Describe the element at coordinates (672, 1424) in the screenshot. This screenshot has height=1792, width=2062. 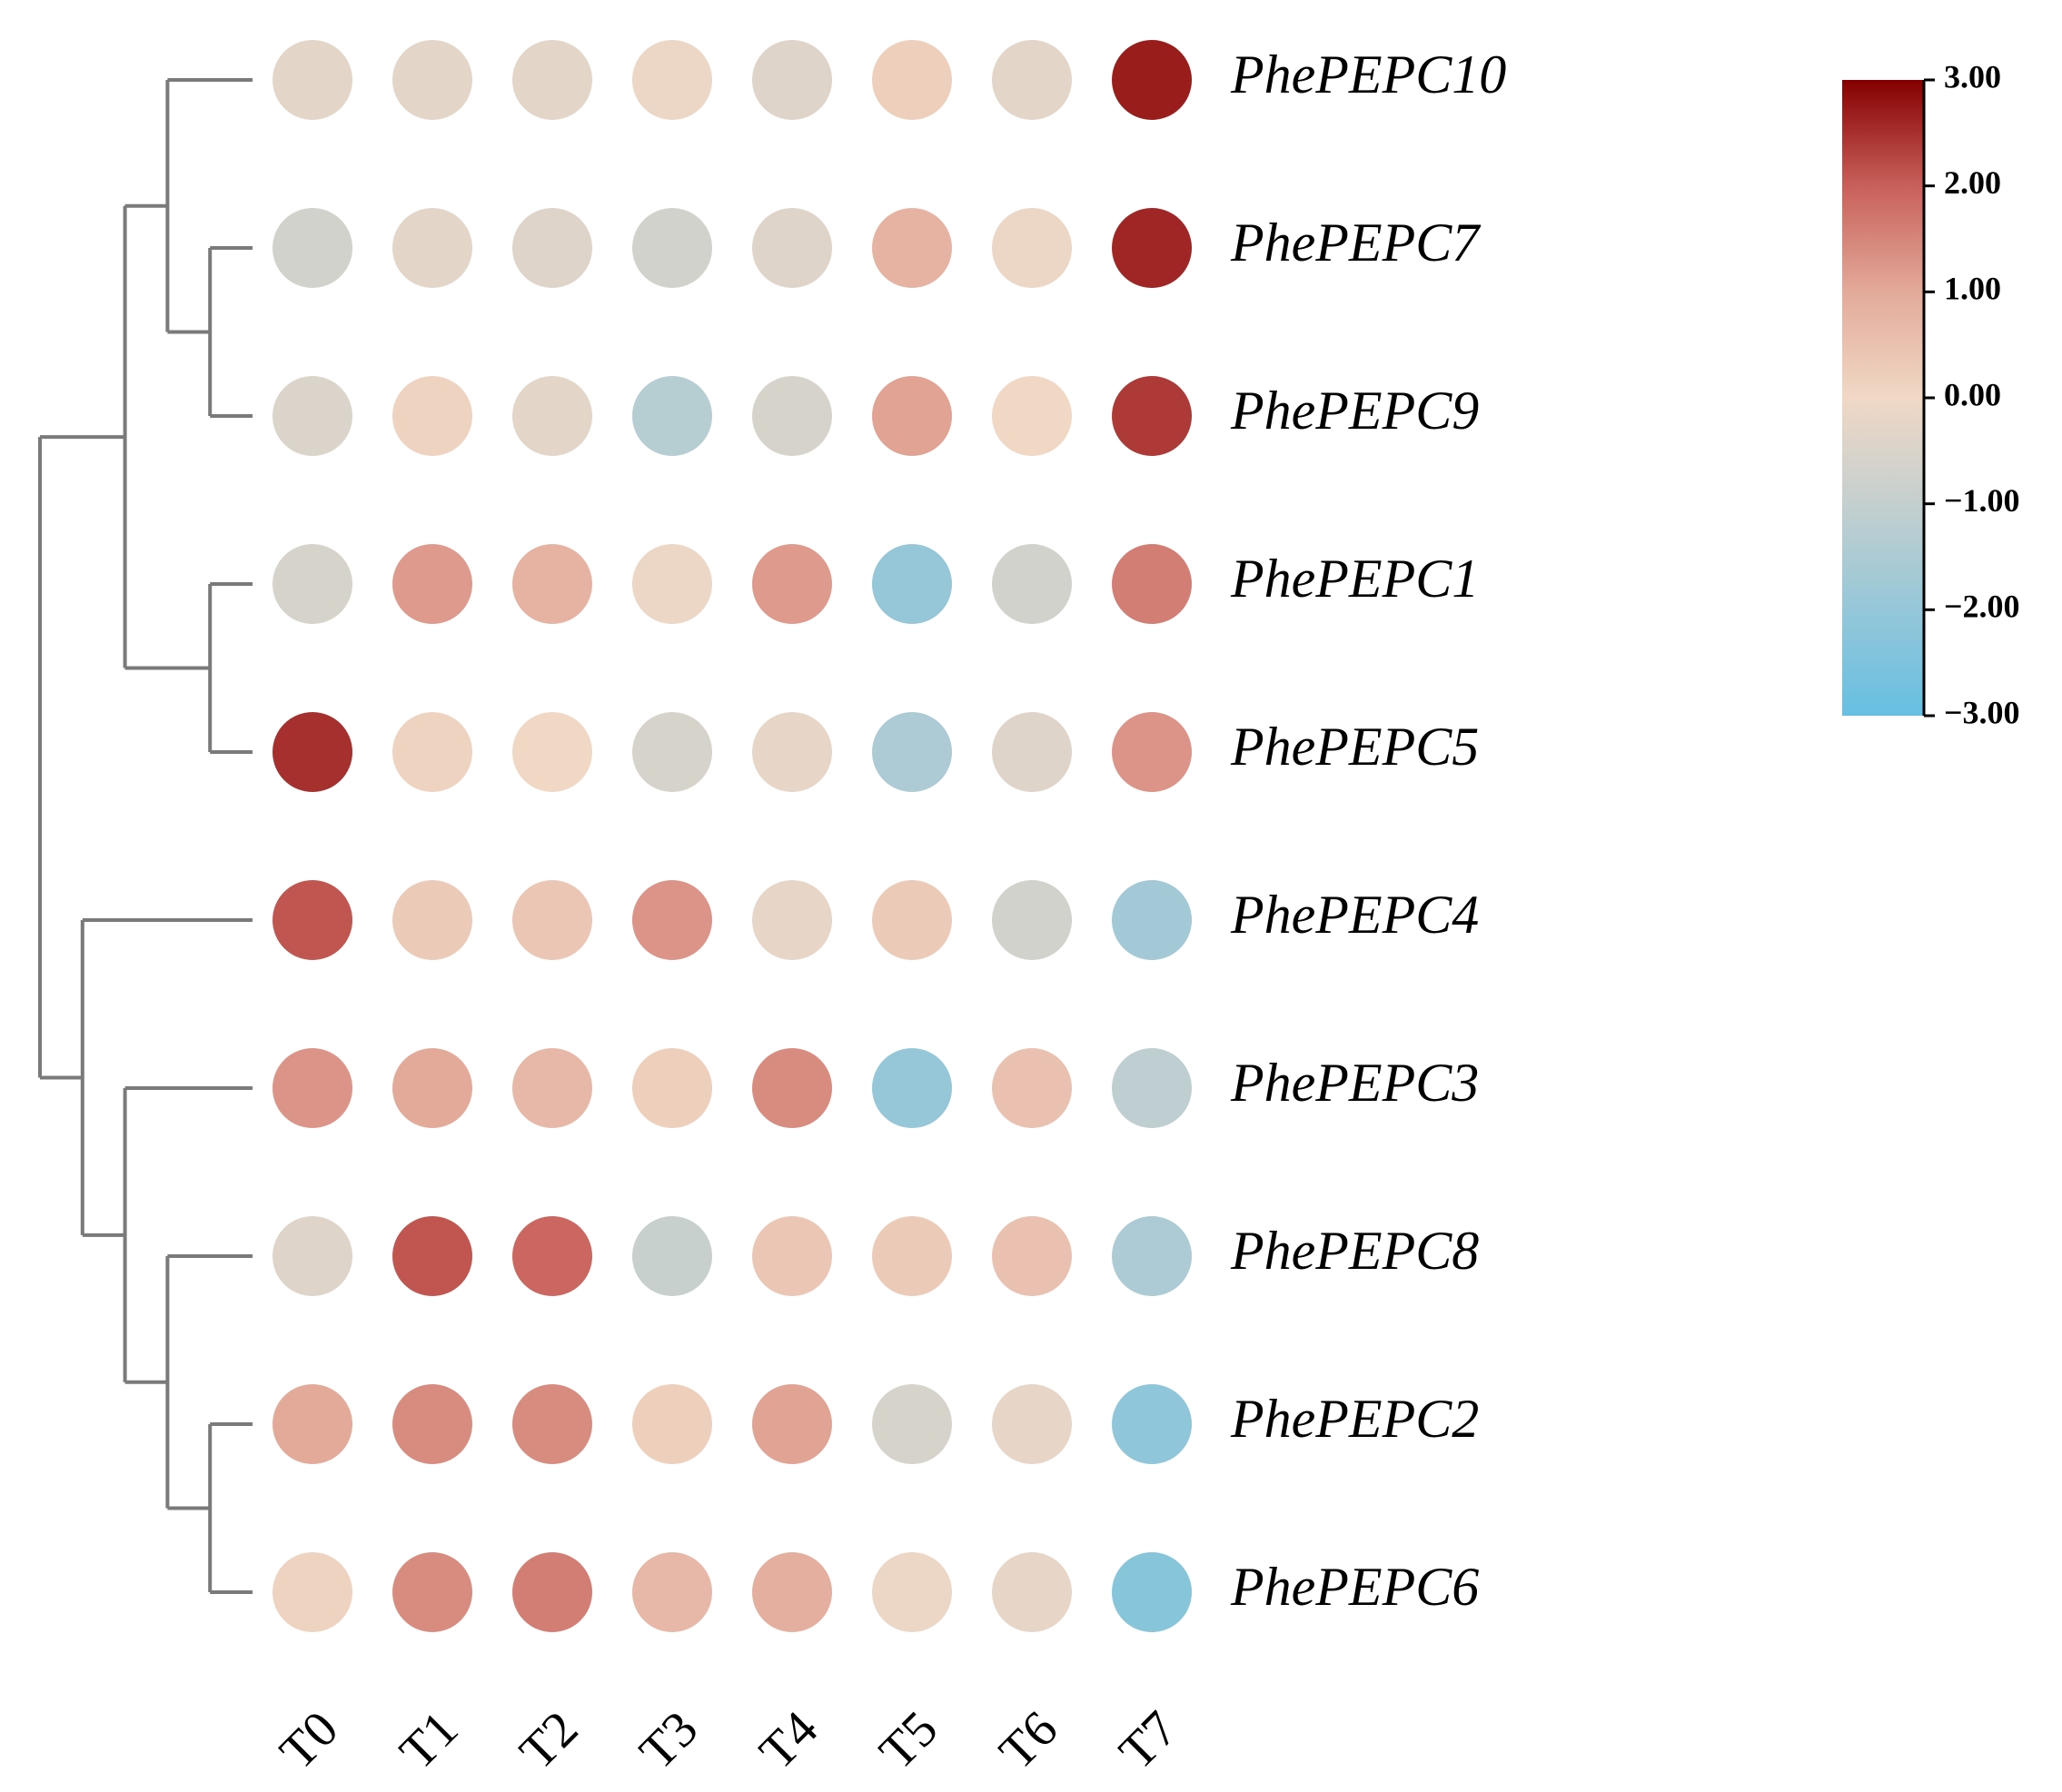
I see `cell-phepepc2-t3: PhePEPC2 T3: 0.2` at that location.